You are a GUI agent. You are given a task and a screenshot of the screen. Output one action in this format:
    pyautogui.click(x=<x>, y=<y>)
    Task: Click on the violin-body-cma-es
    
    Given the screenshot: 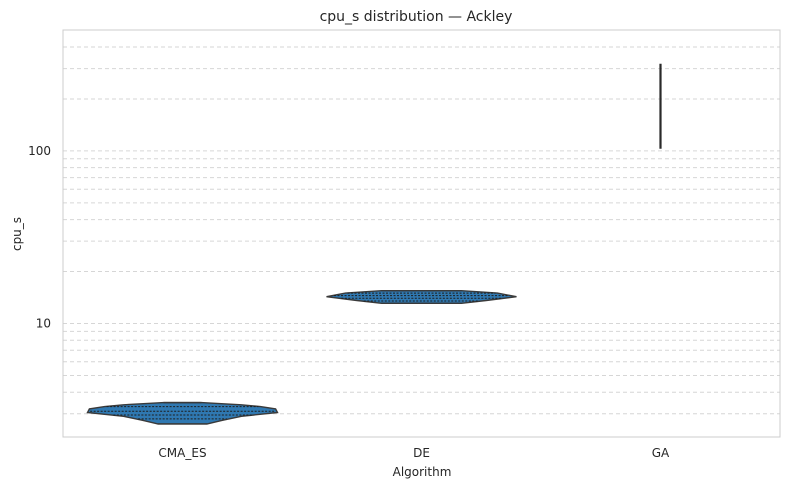 What is the action you would take?
    pyautogui.click(x=182, y=413)
    